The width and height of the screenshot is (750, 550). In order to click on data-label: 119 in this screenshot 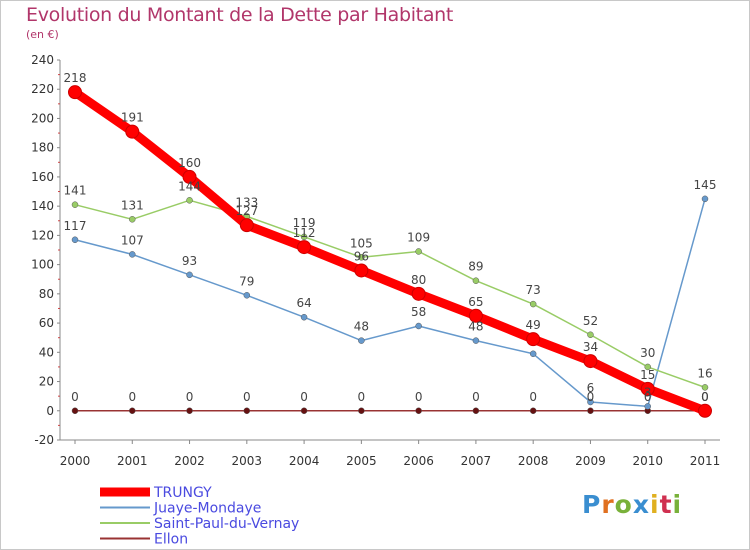, I will do `click(304, 223)`.